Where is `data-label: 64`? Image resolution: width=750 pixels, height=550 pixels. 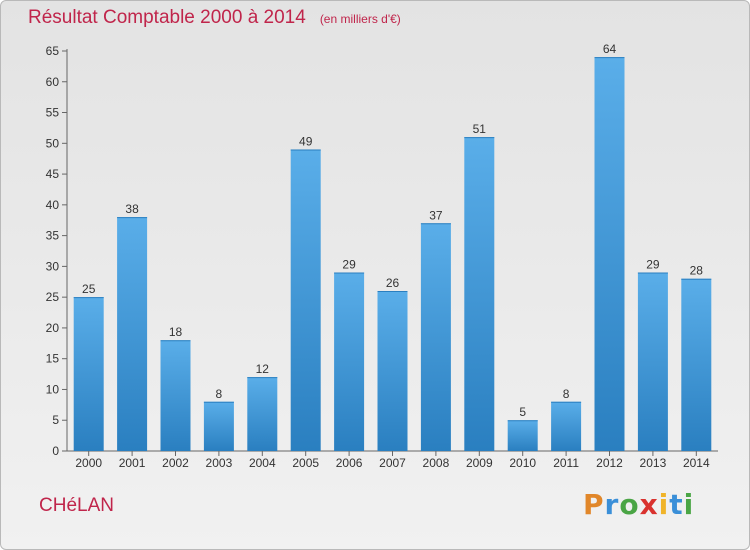 data-label: 64 is located at coordinates (610, 49).